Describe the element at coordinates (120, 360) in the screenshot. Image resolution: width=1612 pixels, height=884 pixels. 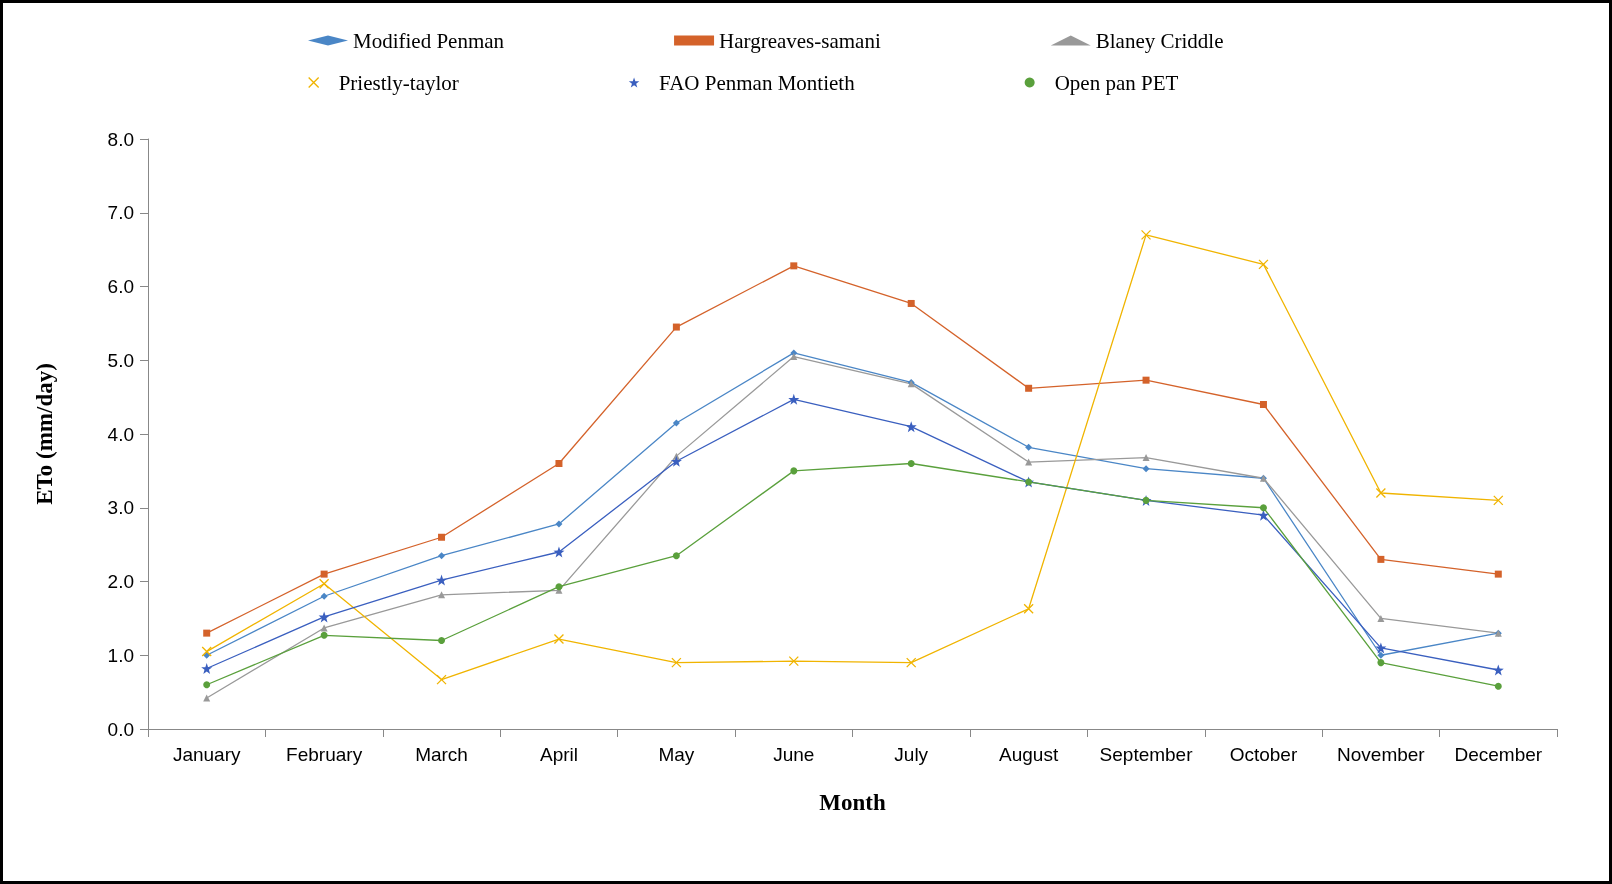
I see `y-tick-label: 5.0` at that location.